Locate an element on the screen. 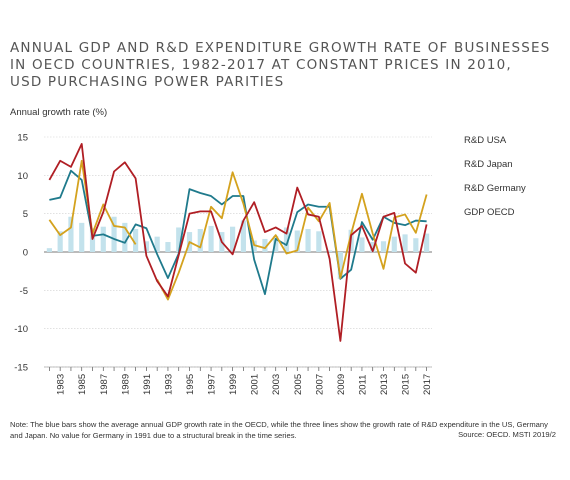  series-line-germany is located at coordinates (292, 236).